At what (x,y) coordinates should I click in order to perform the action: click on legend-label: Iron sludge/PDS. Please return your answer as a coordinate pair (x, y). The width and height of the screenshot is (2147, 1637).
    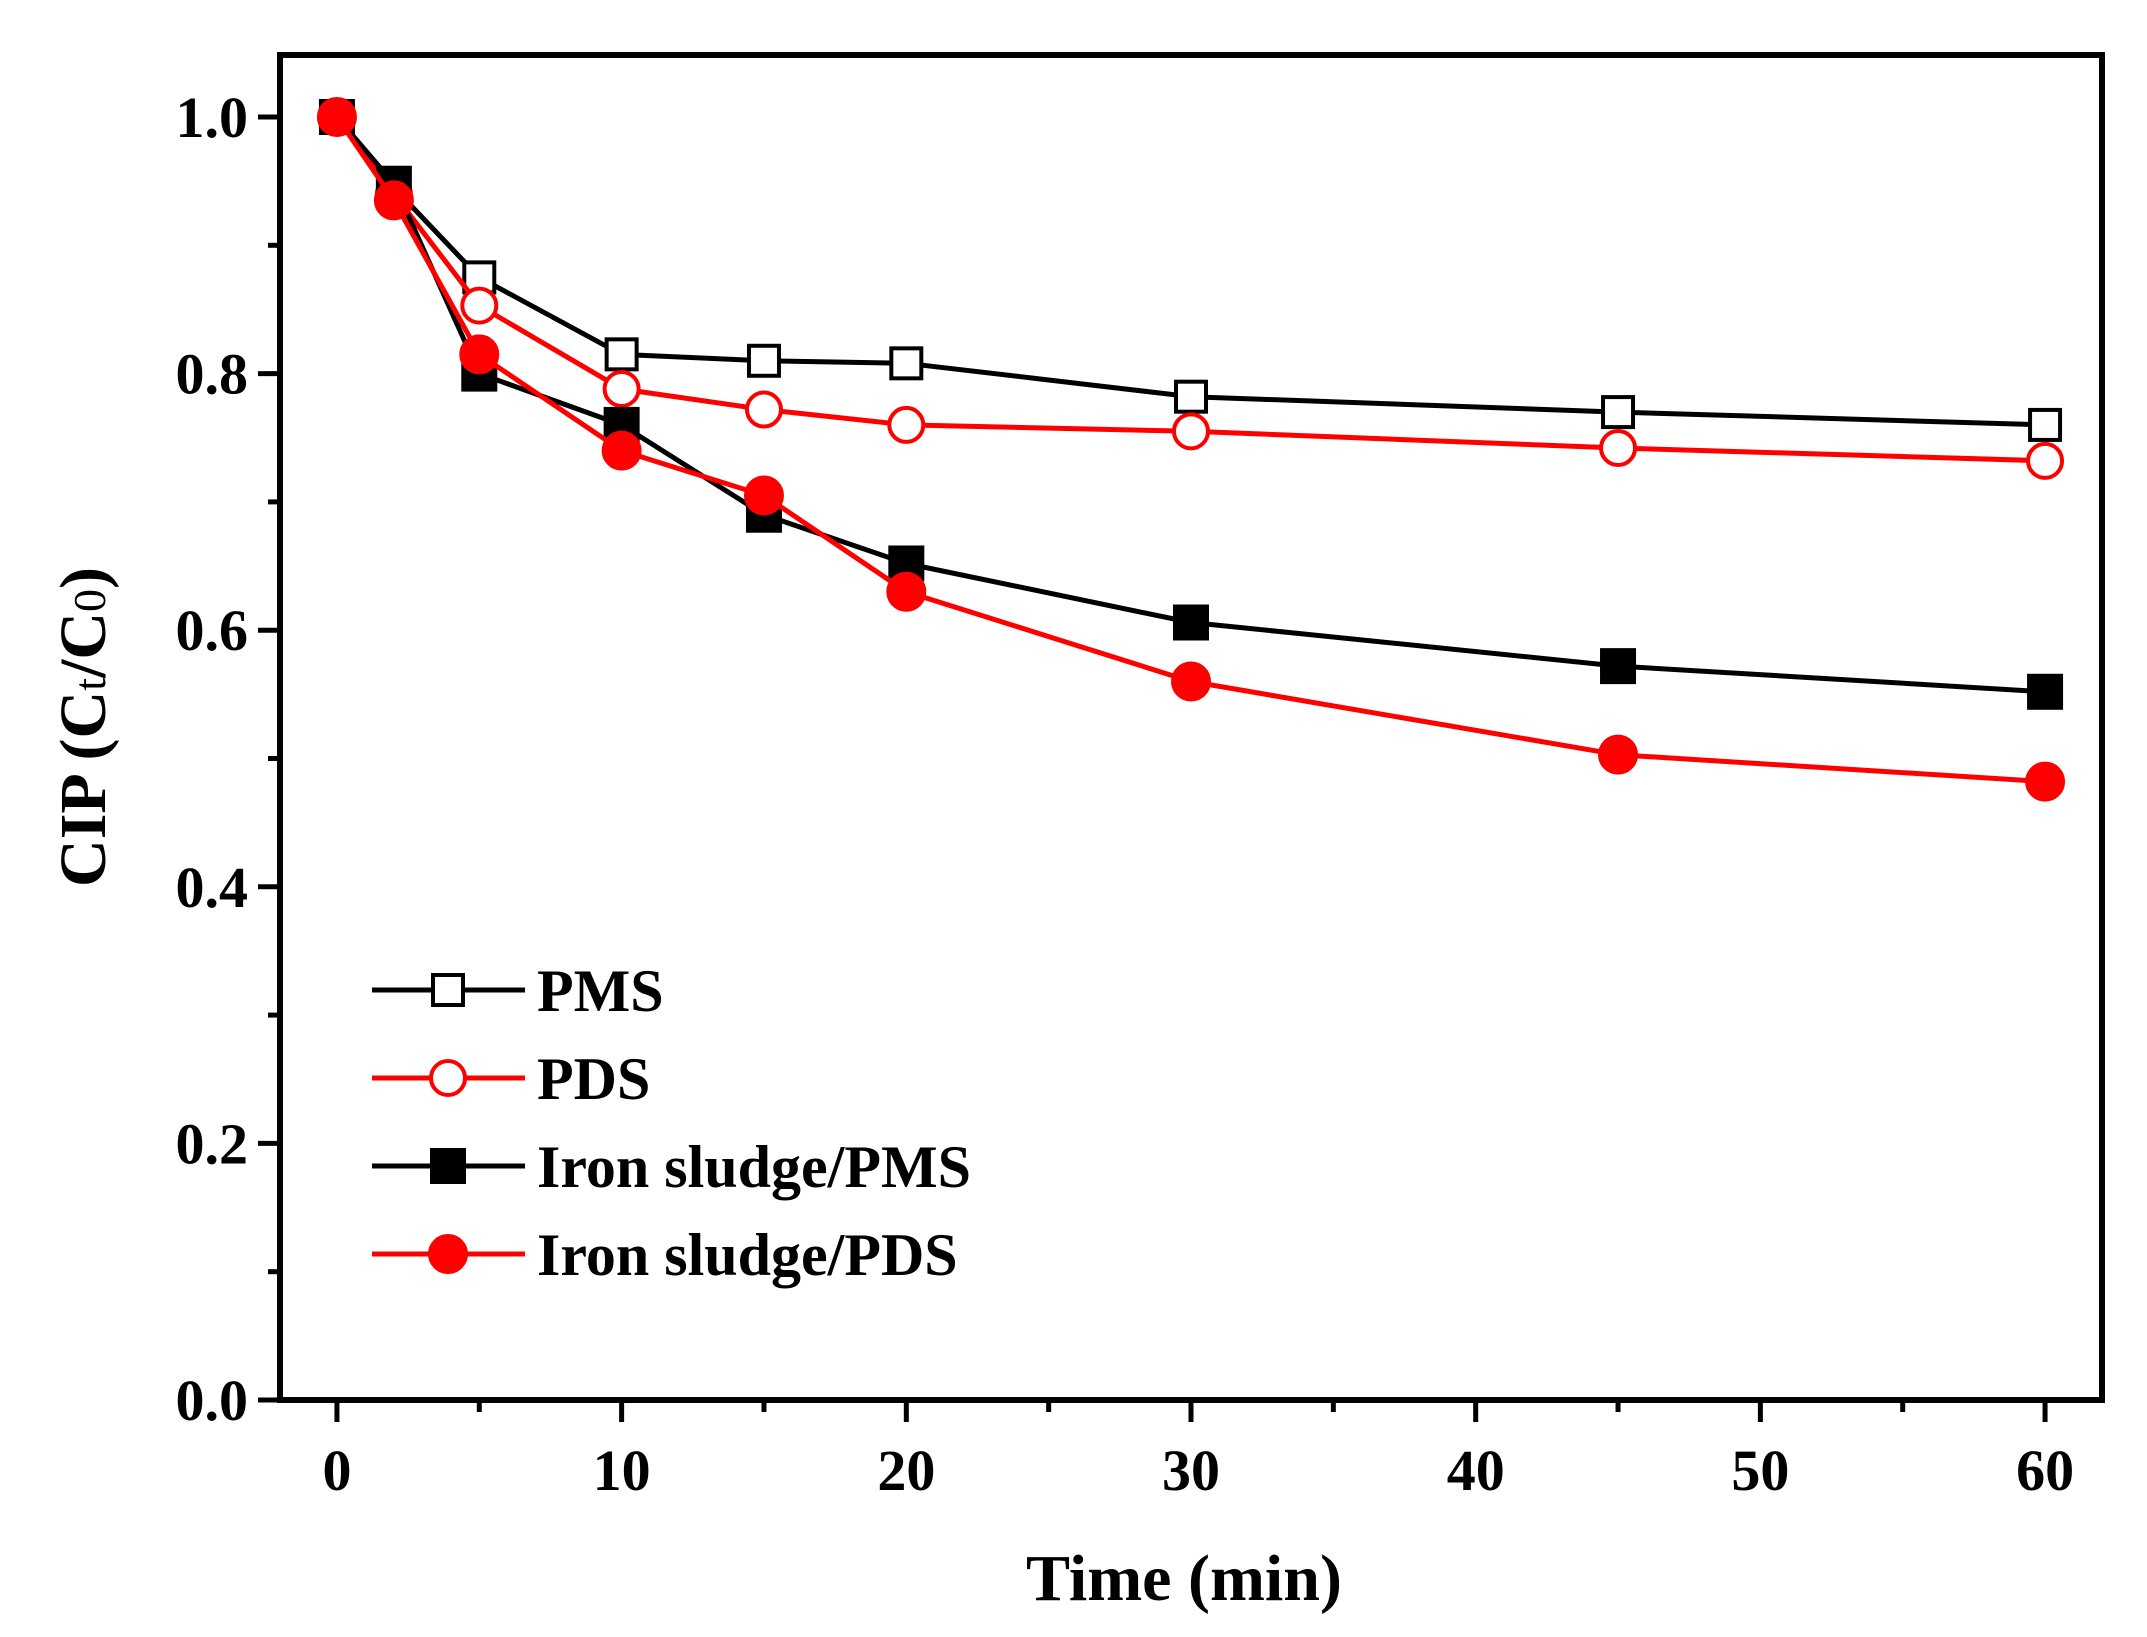
    Looking at the image, I should click on (747, 1255).